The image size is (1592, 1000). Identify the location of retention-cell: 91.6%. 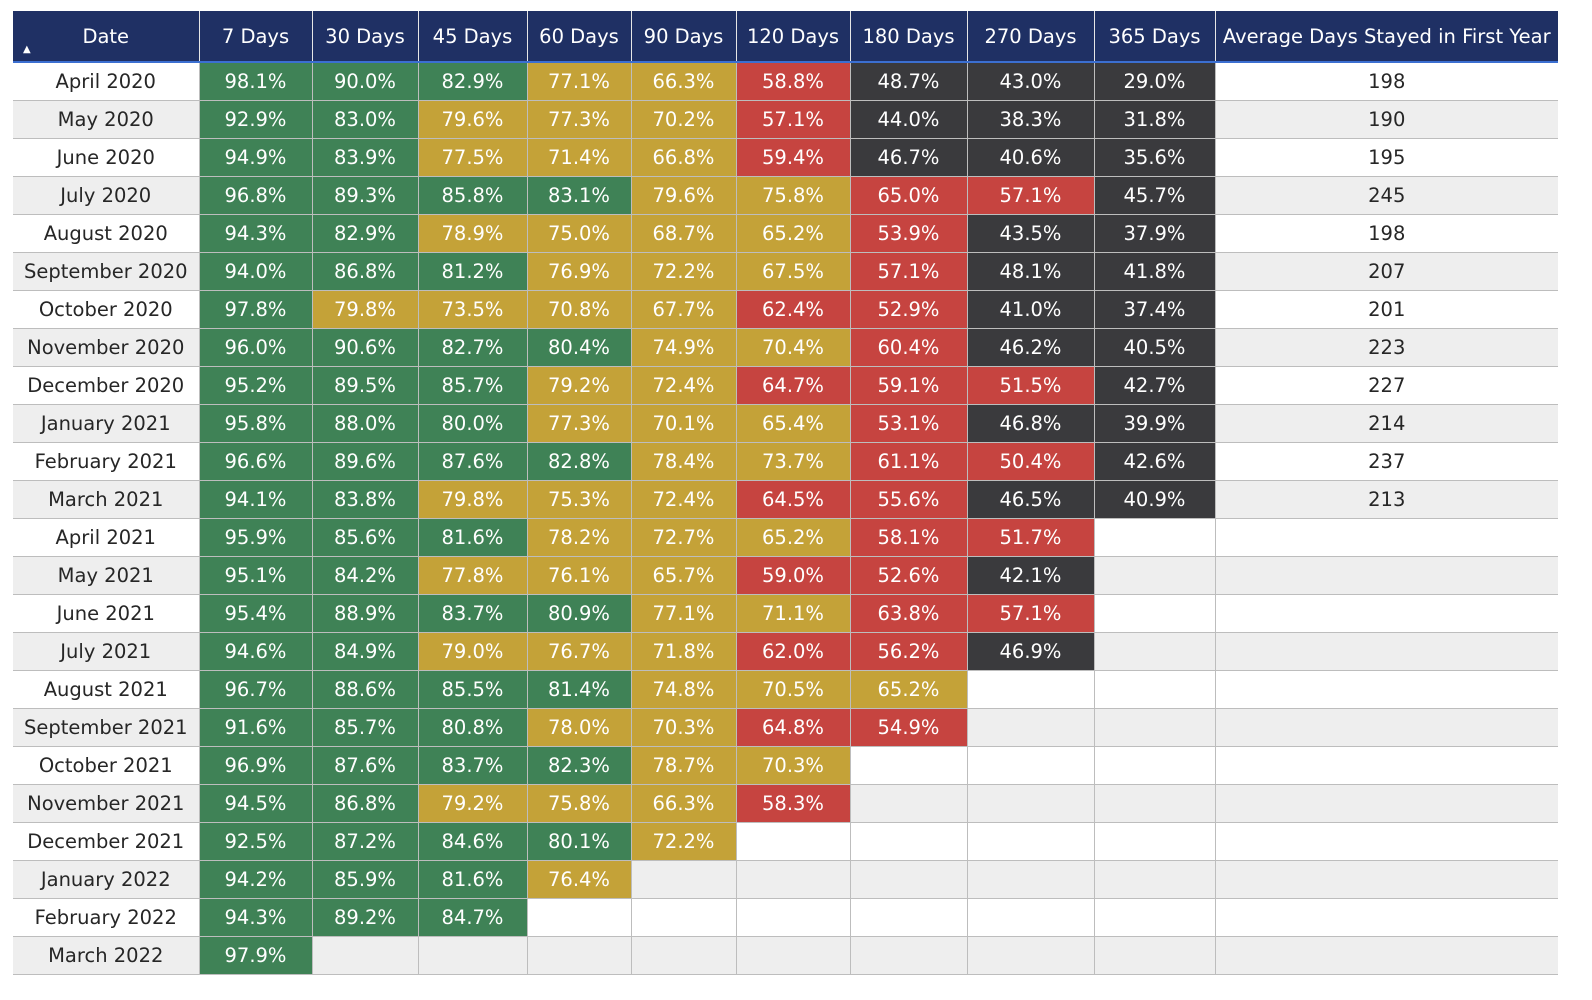
(255, 727).